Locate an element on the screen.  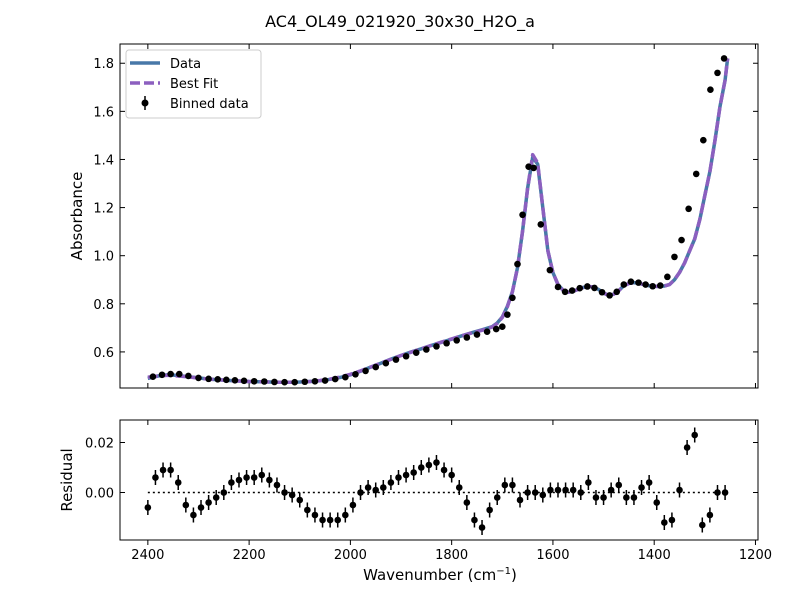
y-tick-label-absorbance: 1.2 is located at coordinates (103, 209).